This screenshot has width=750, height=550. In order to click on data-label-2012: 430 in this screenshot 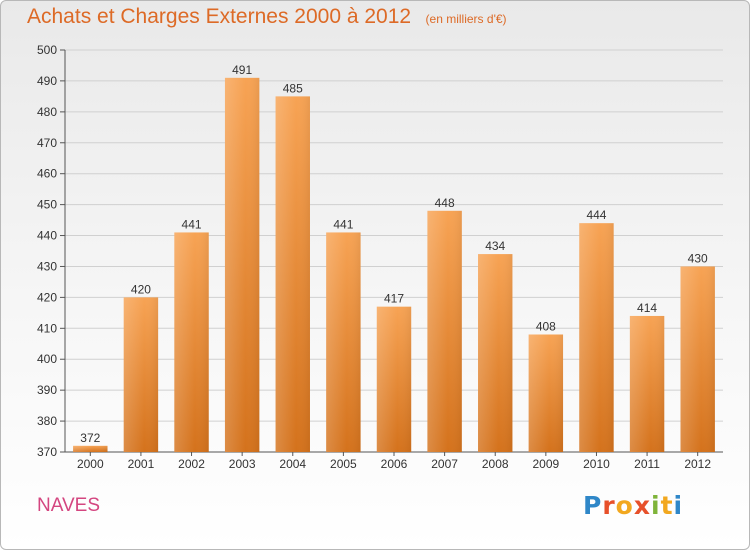, I will do `click(698, 258)`.